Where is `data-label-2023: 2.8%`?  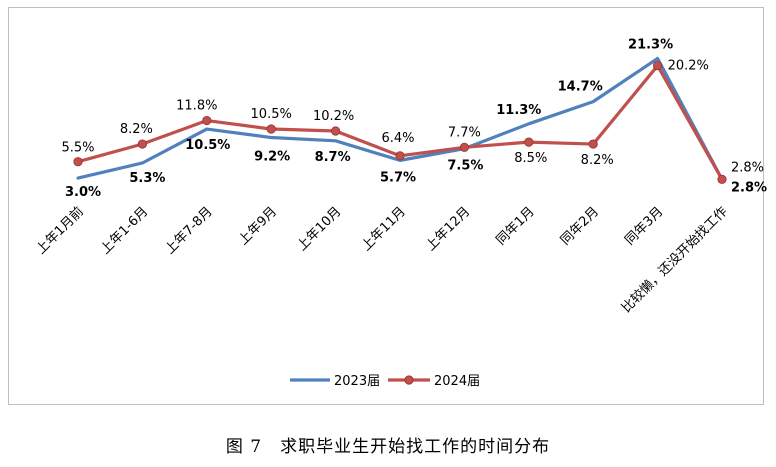
data-label-2023: 2.8% is located at coordinates (749, 187).